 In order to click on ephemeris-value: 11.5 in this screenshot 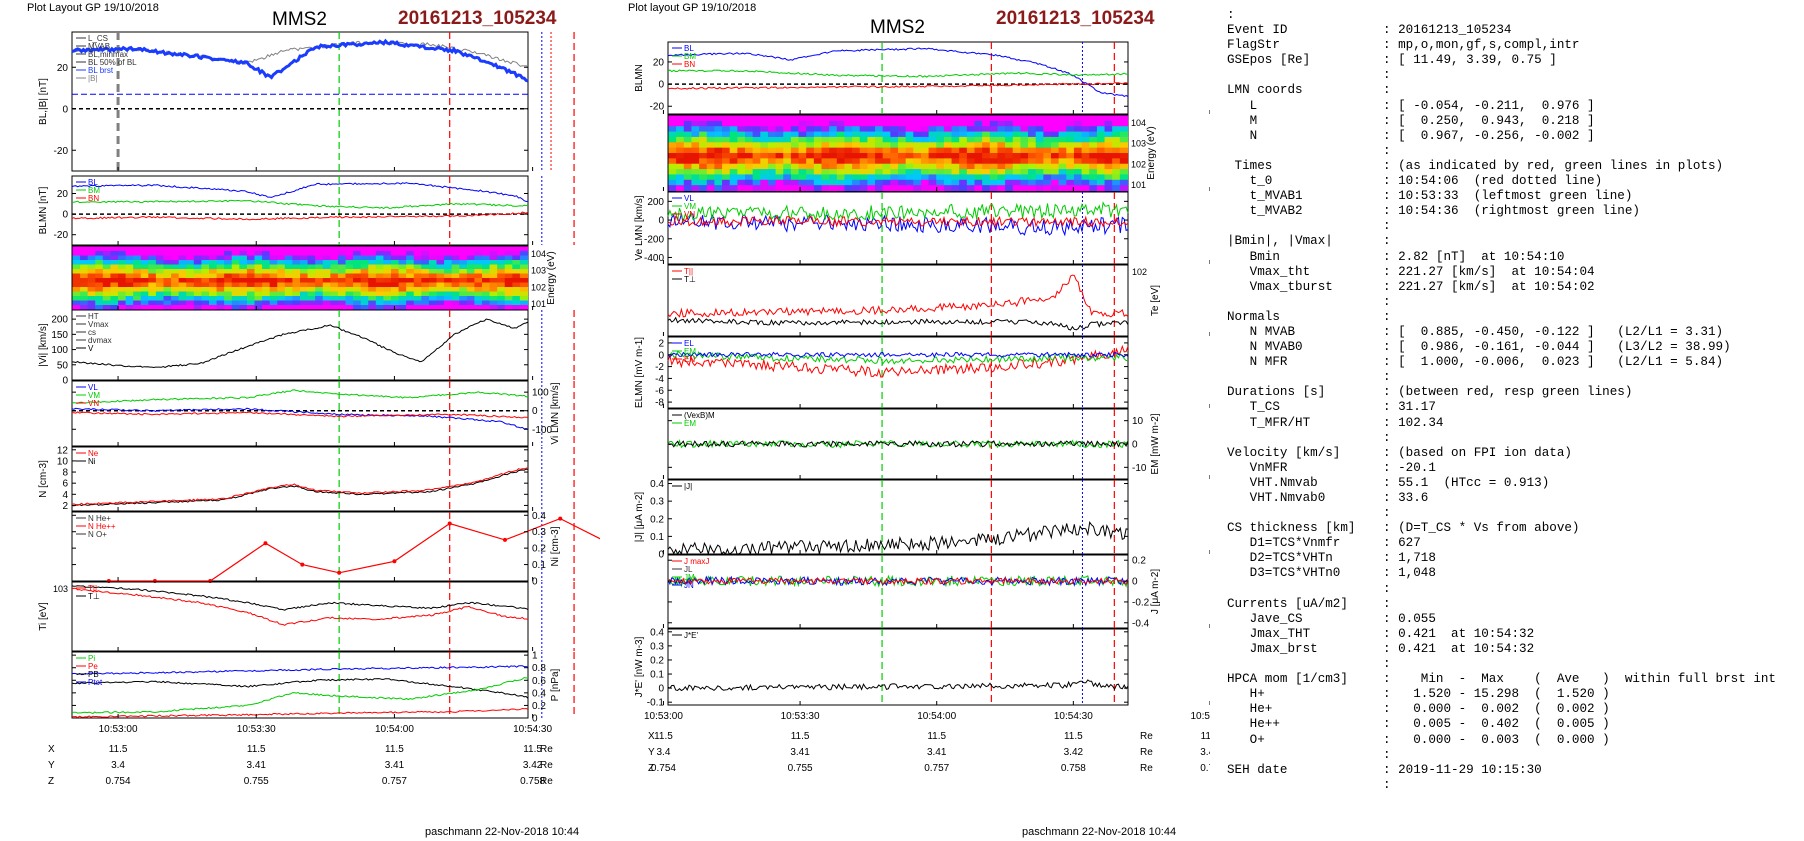, I will do `click(663, 736)`.